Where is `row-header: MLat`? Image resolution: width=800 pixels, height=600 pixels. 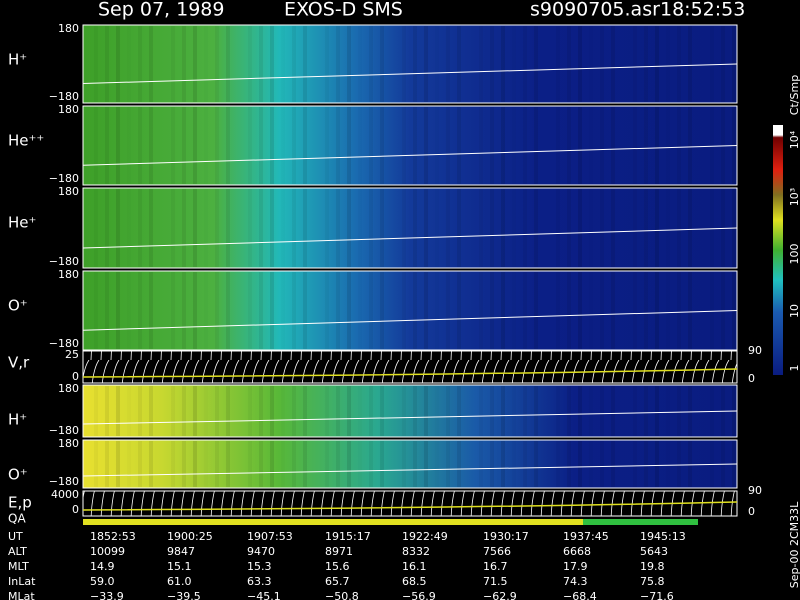
row-header: MLat is located at coordinates (21, 595).